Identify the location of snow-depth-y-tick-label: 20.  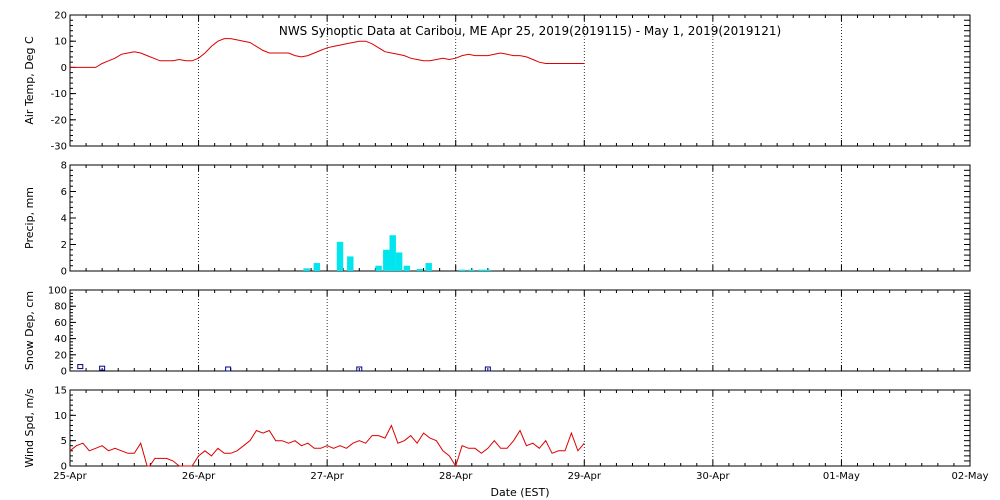
(60, 355).